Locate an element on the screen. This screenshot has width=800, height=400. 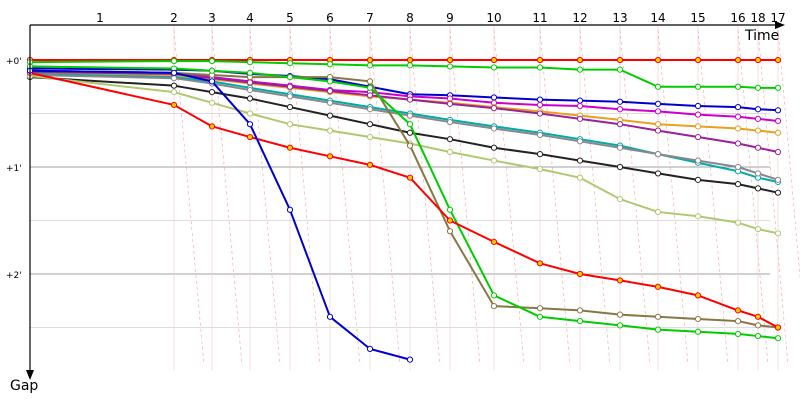
x-tick-label: 12 is located at coordinates (579, 18).